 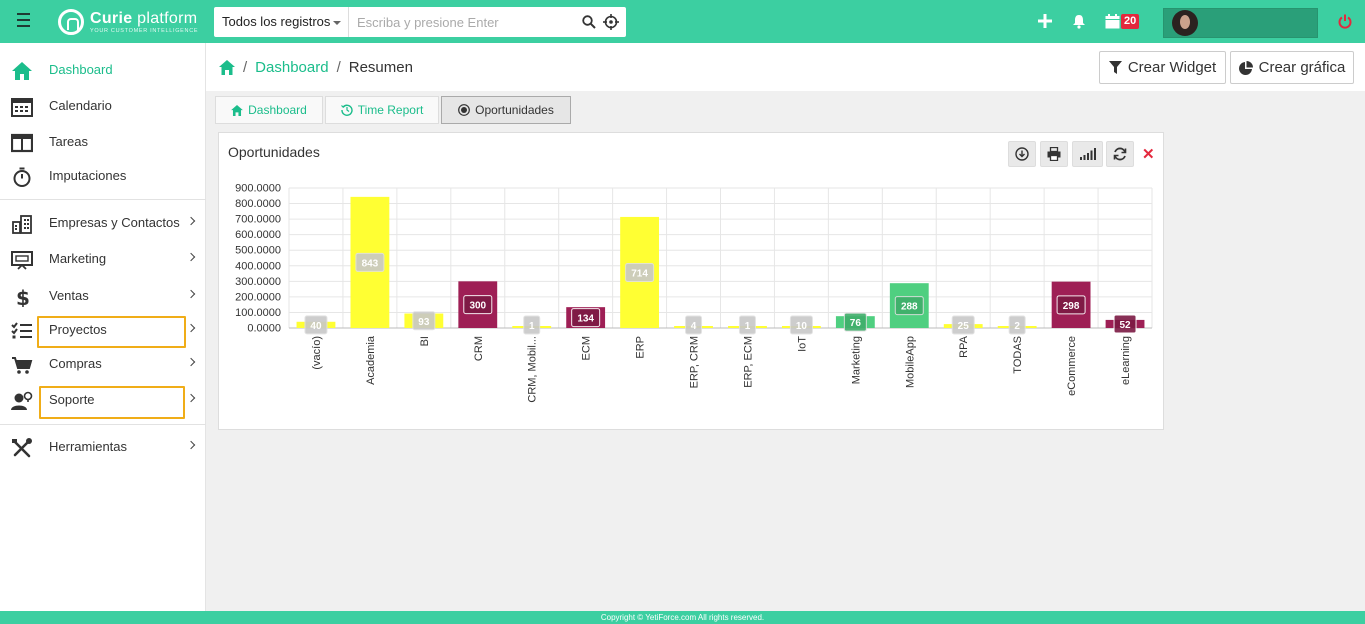 I want to click on create-chart-button: Crear gráfica, so click(x=1292, y=67).